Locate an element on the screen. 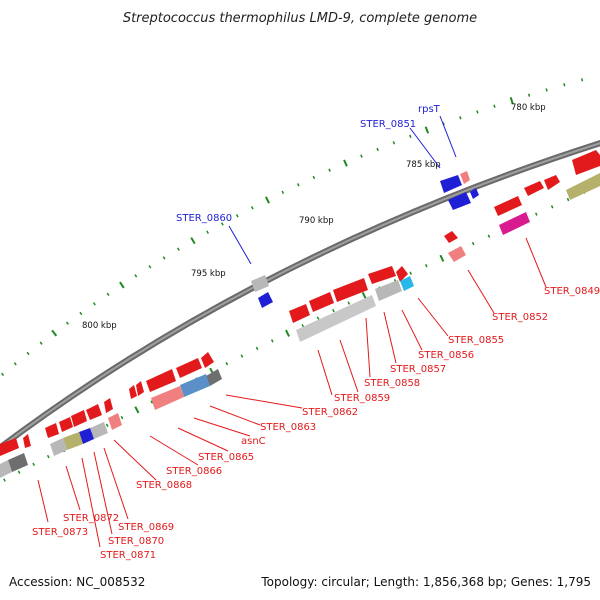 The width and height of the screenshot is (600, 600). gene-label: asnC is located at coordinates (253, 441).